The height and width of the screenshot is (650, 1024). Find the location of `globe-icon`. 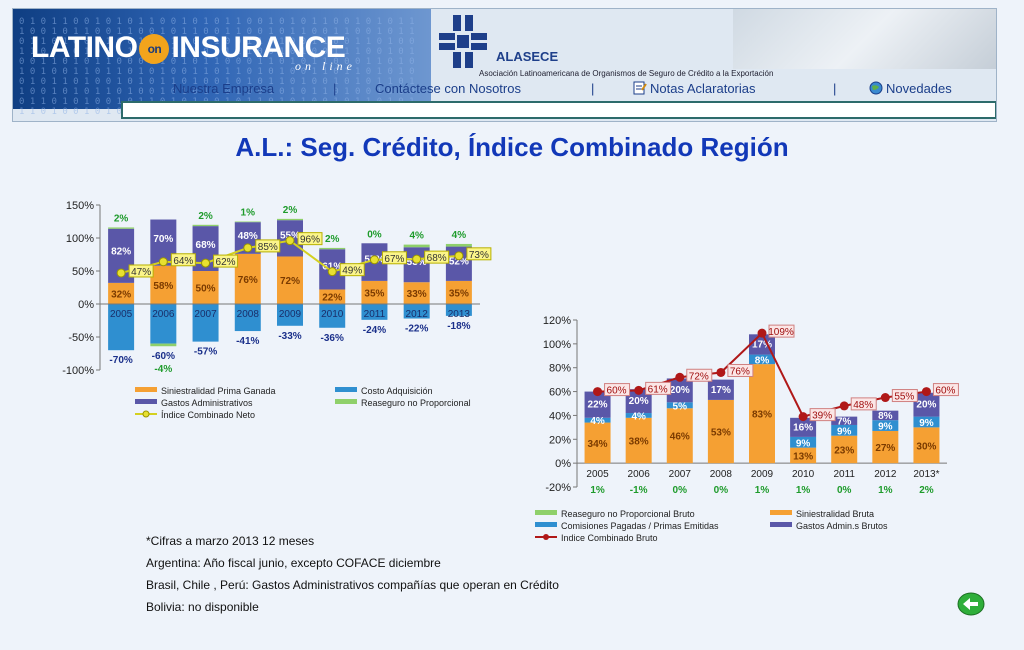

globe-icon is located at coordinates (876, 87).